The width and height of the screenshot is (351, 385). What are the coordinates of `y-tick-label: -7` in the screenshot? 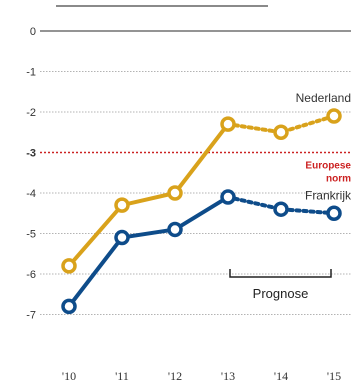 It's located at (31, 316).